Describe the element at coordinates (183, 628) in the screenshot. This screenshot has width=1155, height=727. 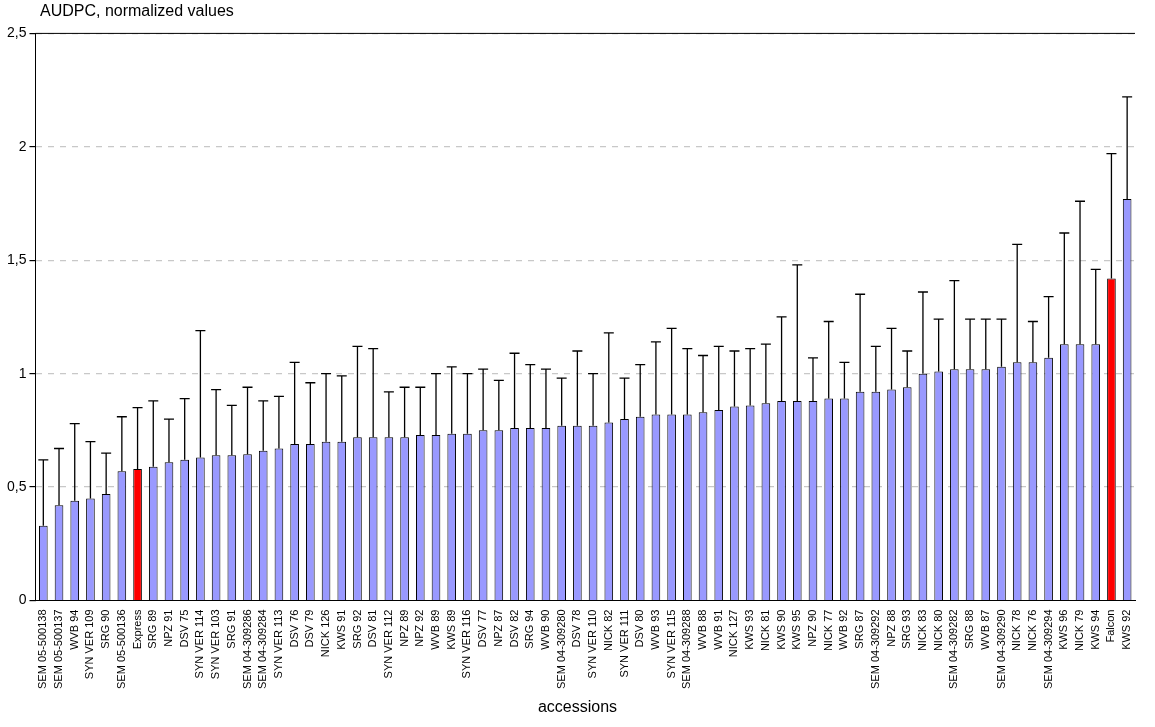
I see `x-tick-label: DSV 75` at that location.